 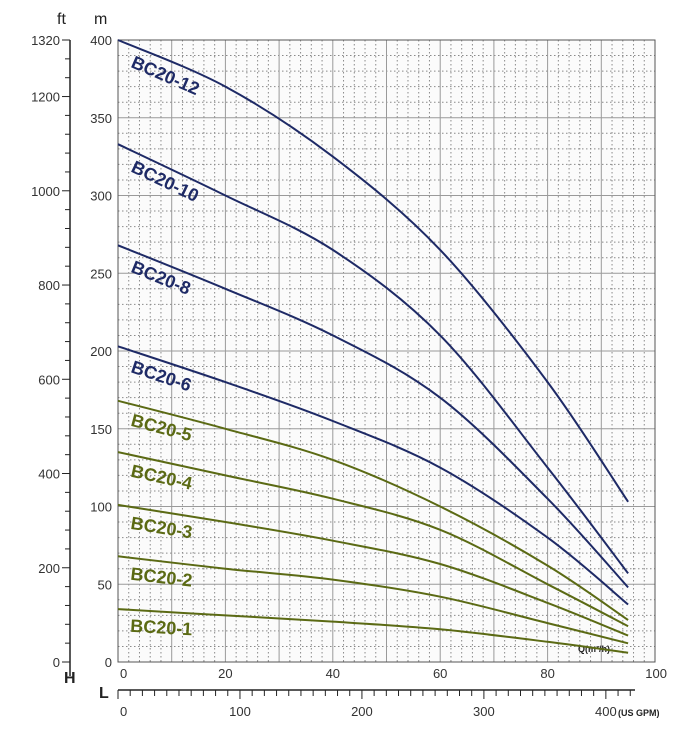 I want to click on head-axis-letter: H, so click(x=70, y=678).